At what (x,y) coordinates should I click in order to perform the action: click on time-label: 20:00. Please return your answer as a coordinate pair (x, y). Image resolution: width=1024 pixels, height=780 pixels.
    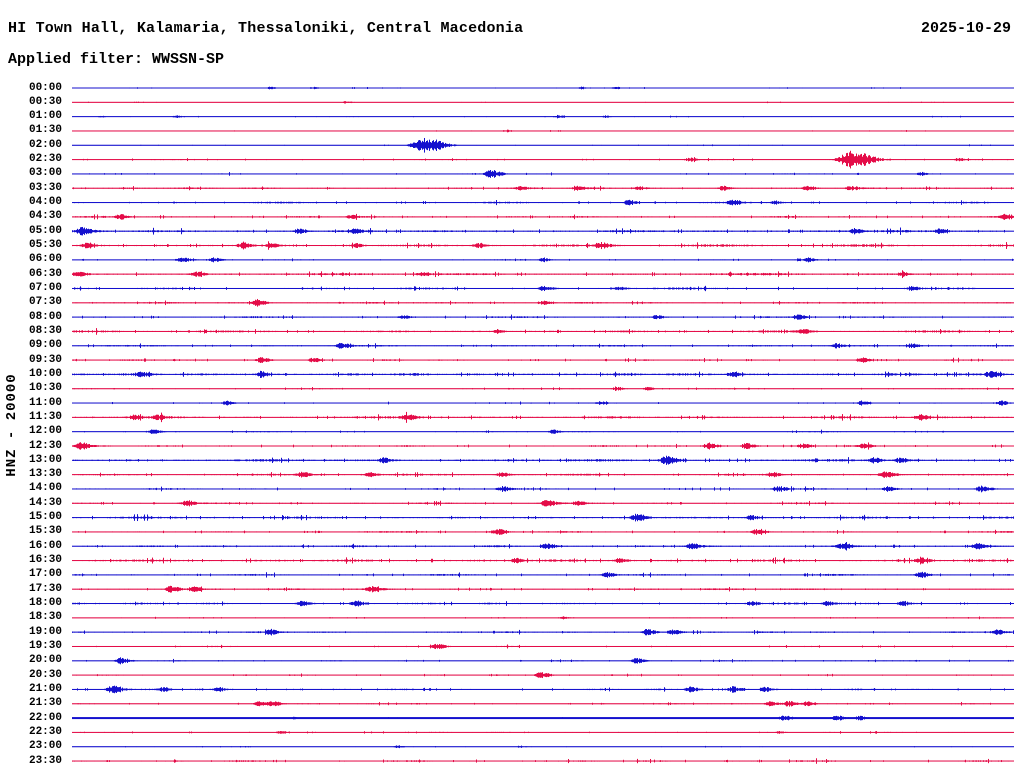
    Looking at the image, I should click on (45, 660).